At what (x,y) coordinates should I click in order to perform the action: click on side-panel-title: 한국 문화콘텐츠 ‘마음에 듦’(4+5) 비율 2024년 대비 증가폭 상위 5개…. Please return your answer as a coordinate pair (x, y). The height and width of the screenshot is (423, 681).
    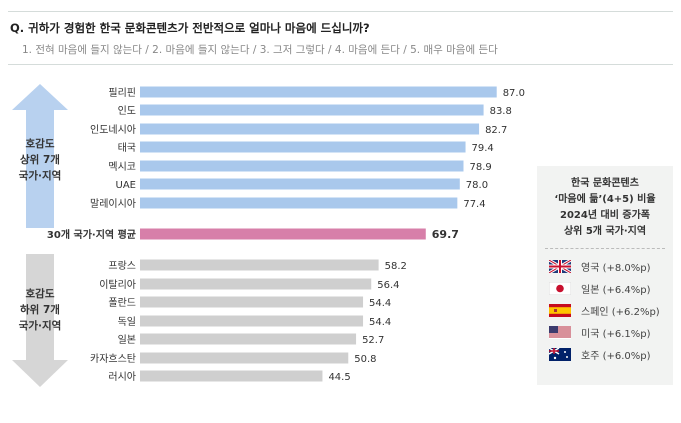
    Looking at the image, I should click on (605, 207).